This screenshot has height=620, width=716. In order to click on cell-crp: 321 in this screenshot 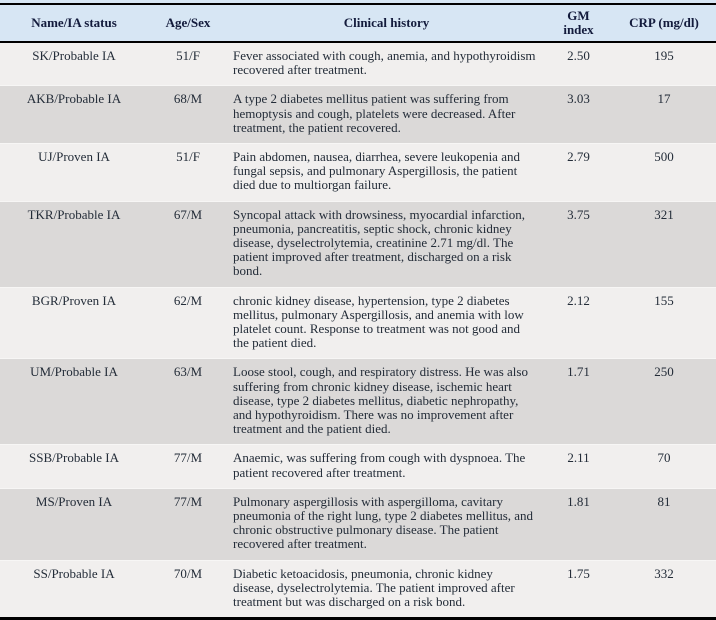, I will do `click(664, 244)`.